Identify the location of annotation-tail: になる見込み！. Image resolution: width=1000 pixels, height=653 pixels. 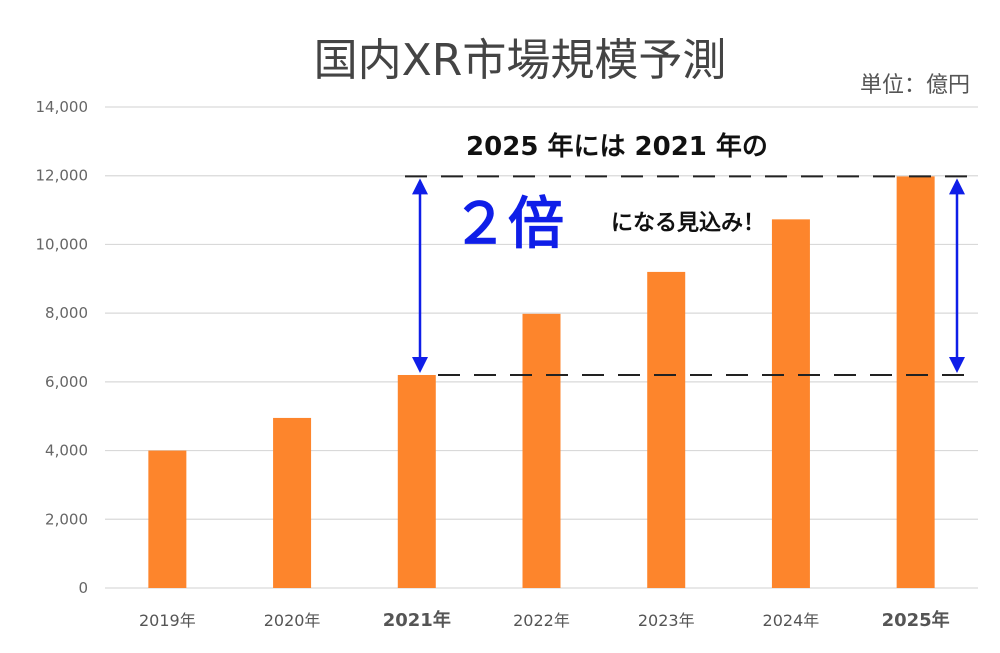
(688, 223).